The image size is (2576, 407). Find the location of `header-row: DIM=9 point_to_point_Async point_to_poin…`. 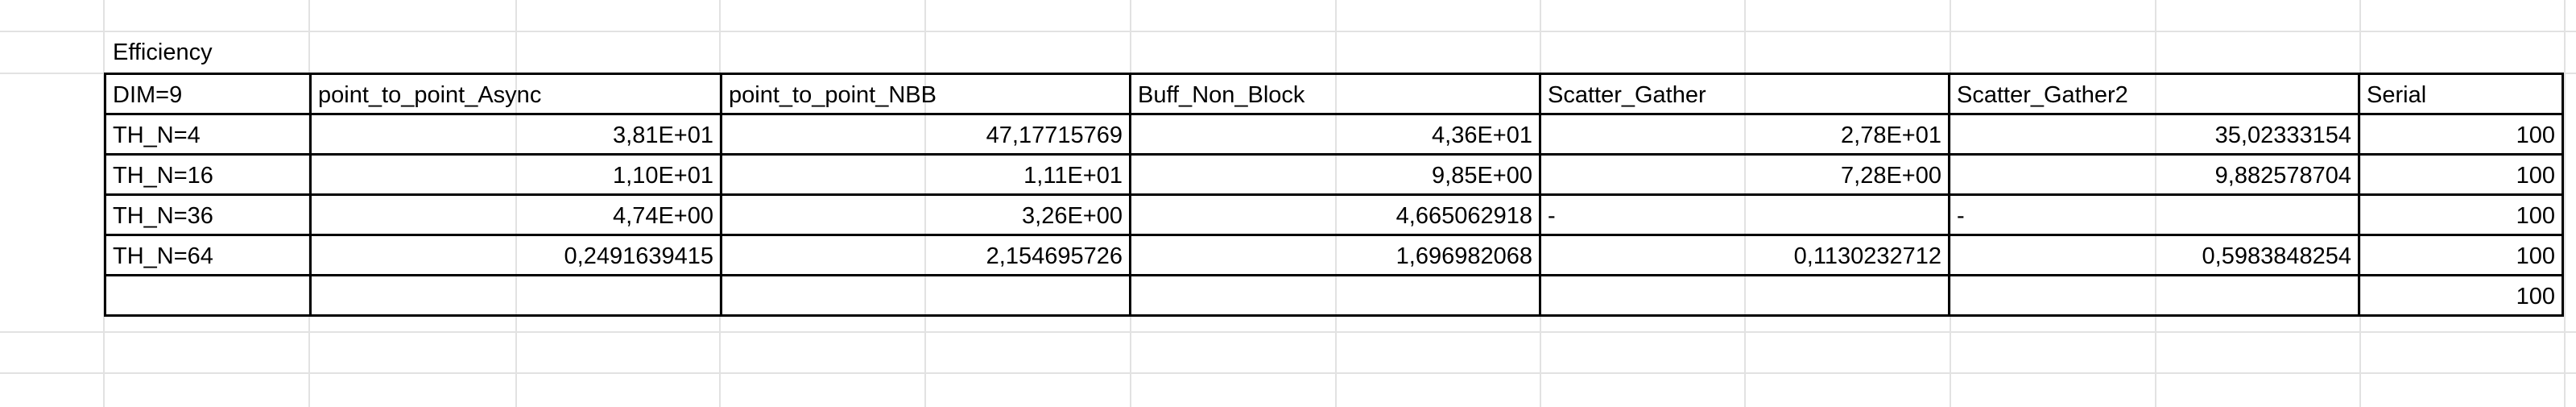

header-row: DIM=9 point_to_point_Async point_to_poin… is located at coordinates (1334, 94).